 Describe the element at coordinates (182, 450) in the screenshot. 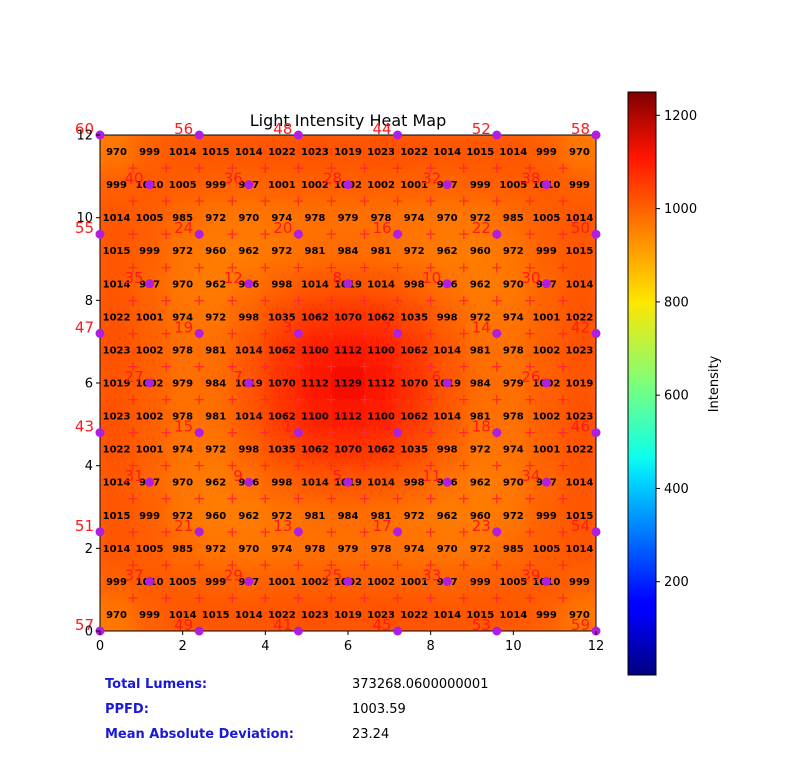

I see `cell-value-label: 974` at that location.